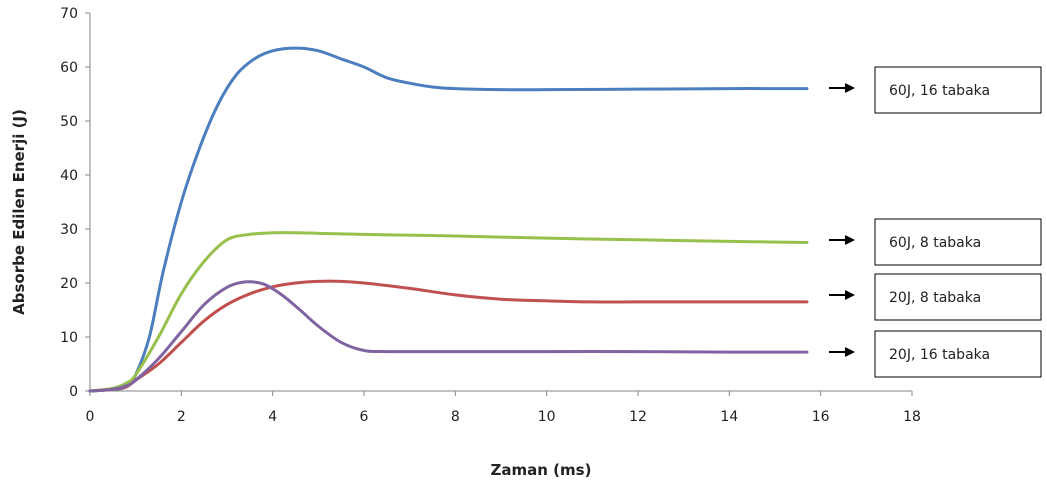 The height and width of the screenshot is (486, 1047). I want to click on x-tick-label: 12, so click(638, 417).